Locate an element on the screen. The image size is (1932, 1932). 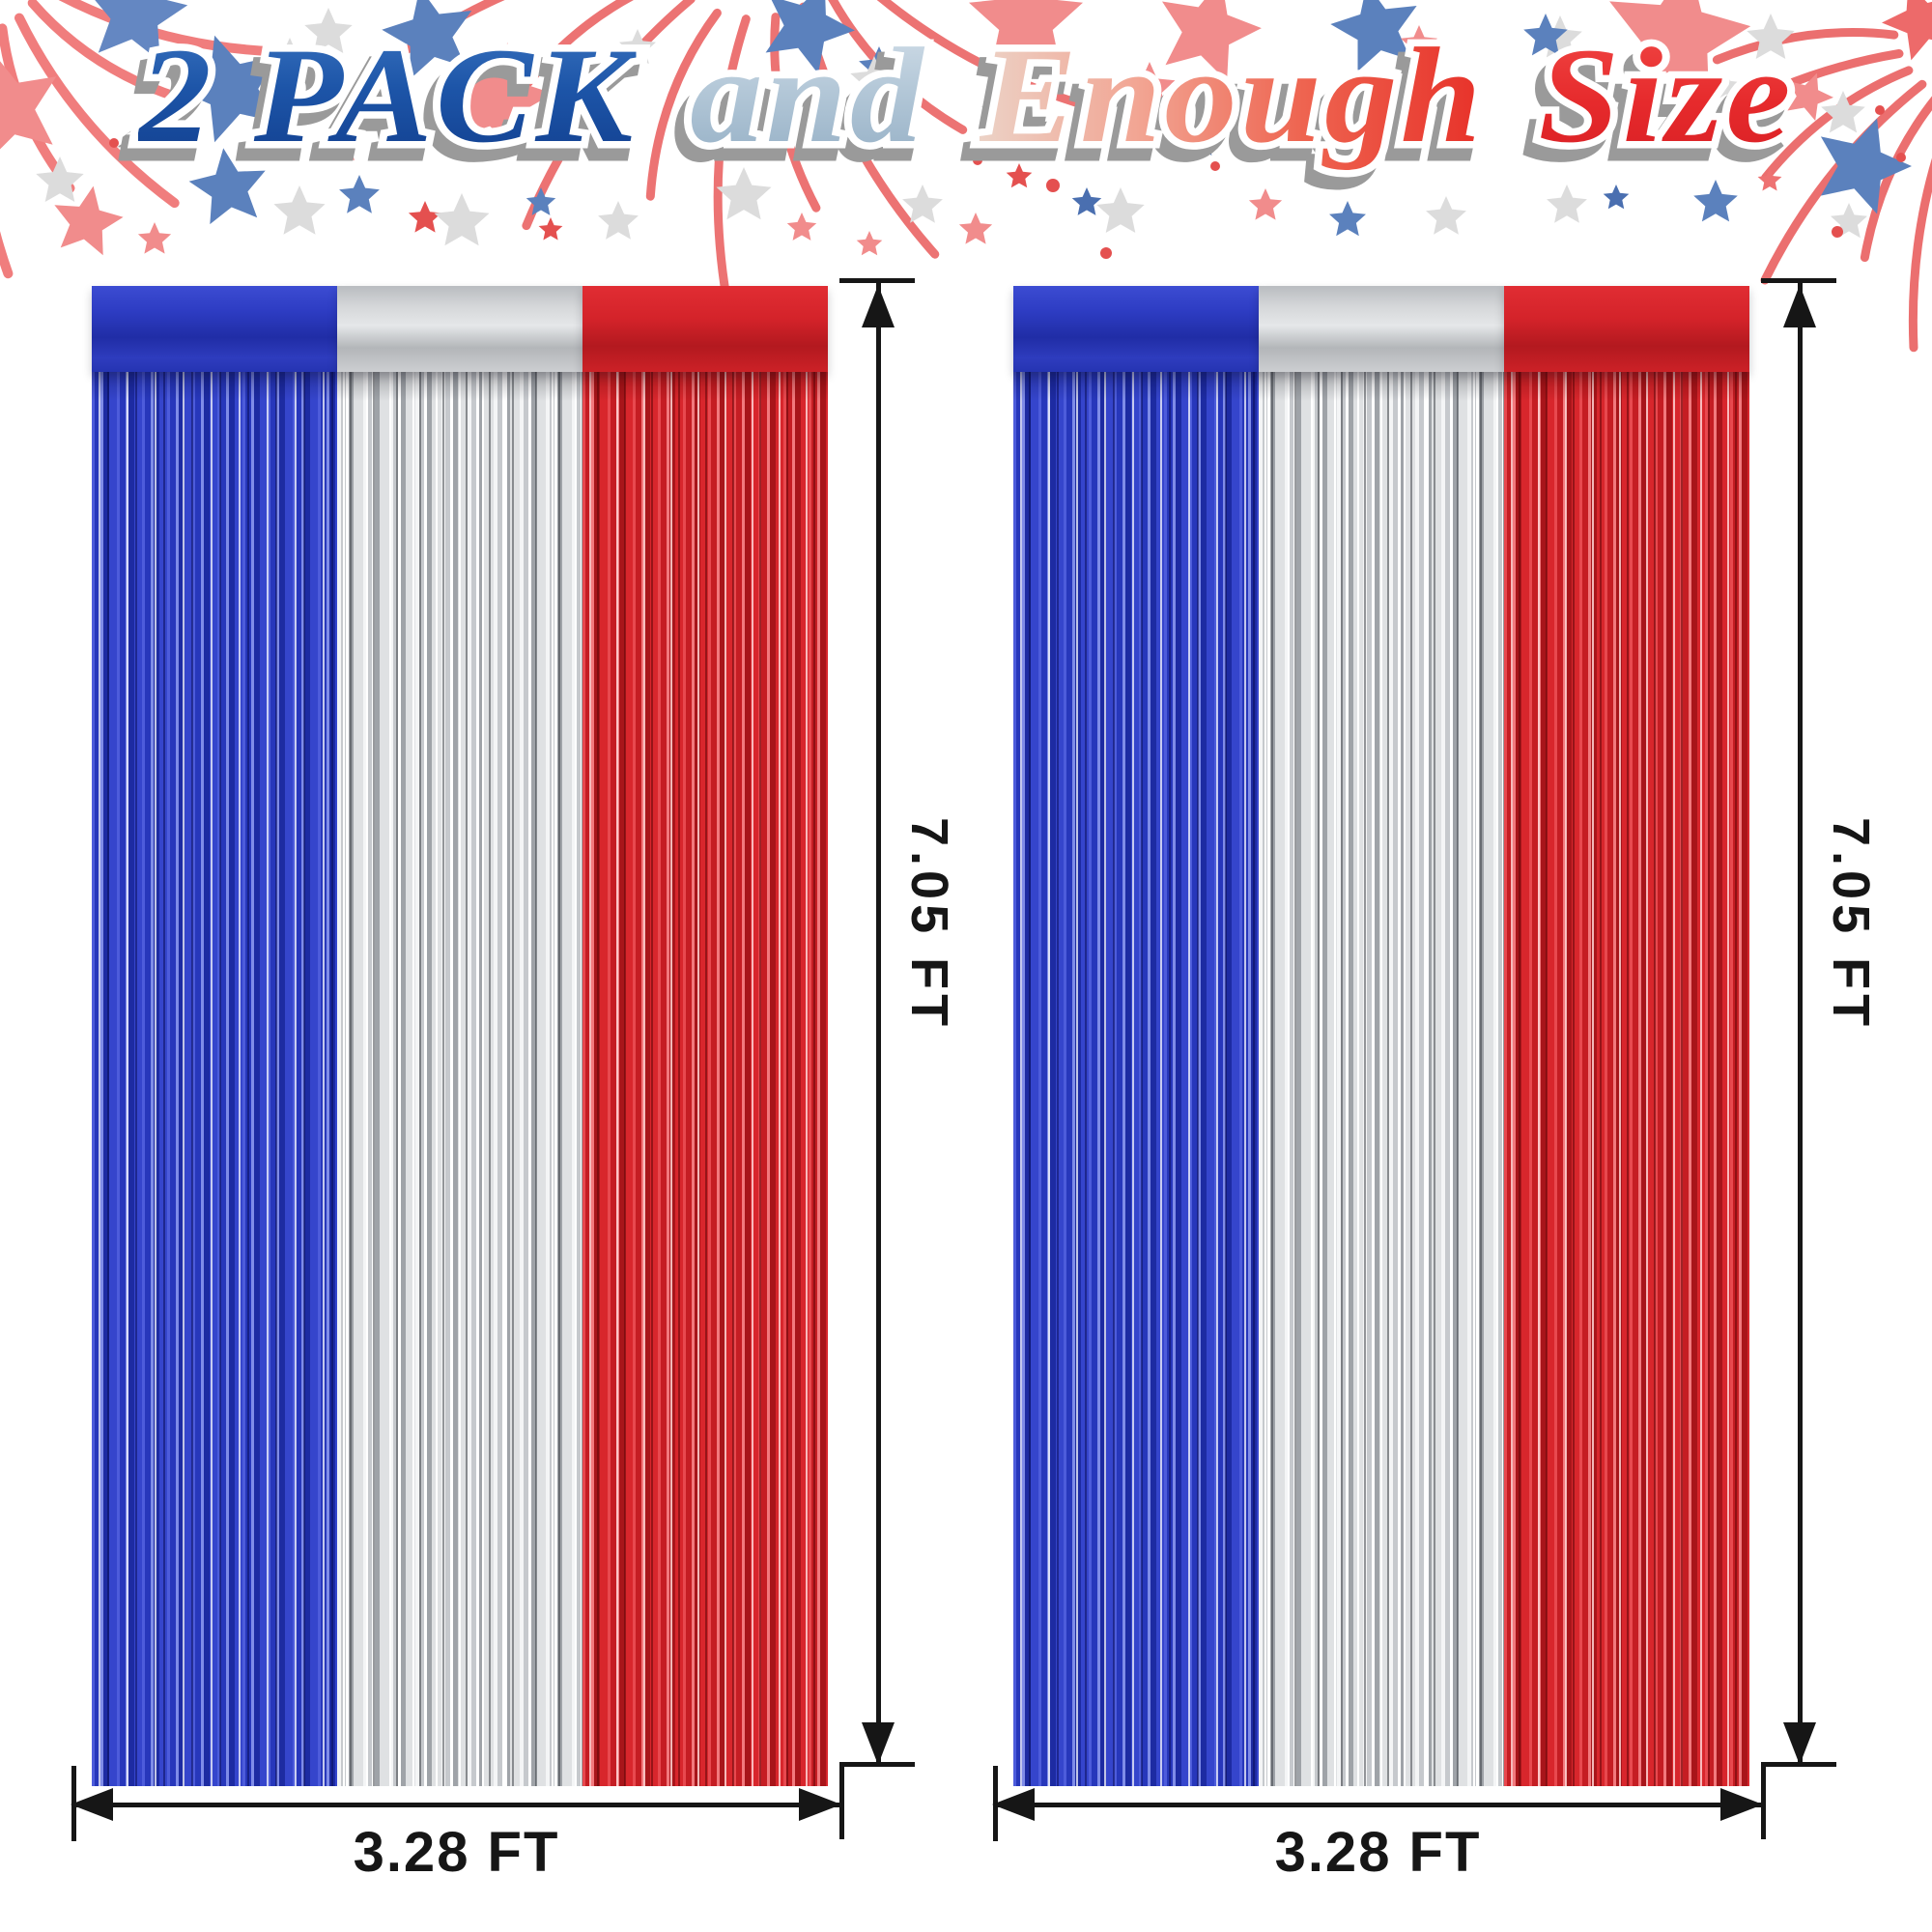
banner-word-and: andandand is located at coordinates (802, 102).